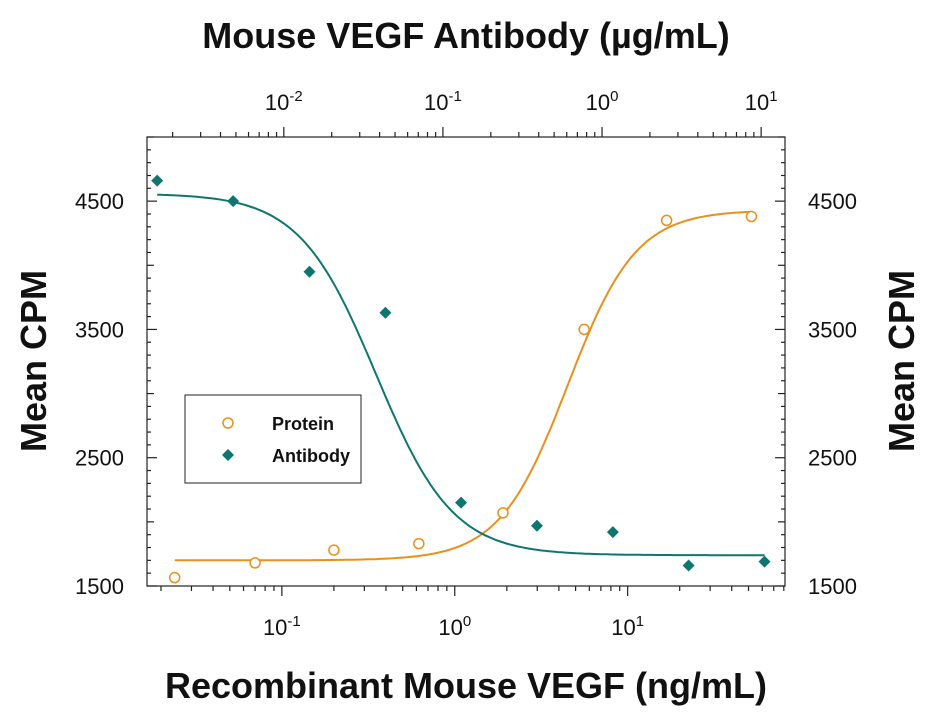 The width and height of the screenshot is (929, 717). What do you see at coordinates (282, 626) in the screenshot?
I see `bottom-axis-tick-label: 10⁻¹` at bounding box center [282, 626].